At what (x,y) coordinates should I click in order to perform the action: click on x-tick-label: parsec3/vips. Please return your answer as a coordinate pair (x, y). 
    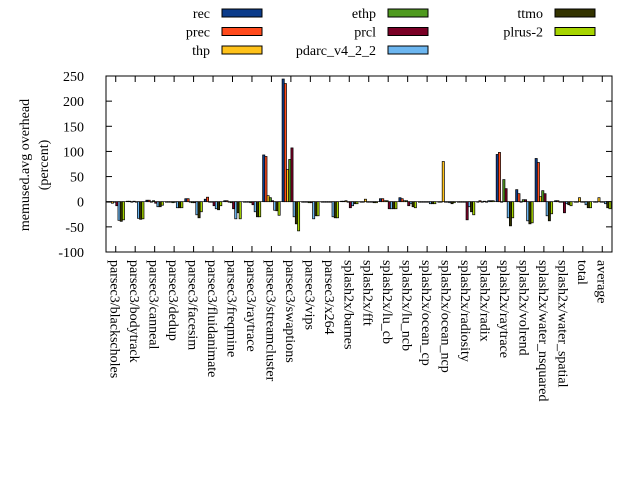
    Looking at the image, I should click on (308, 295).